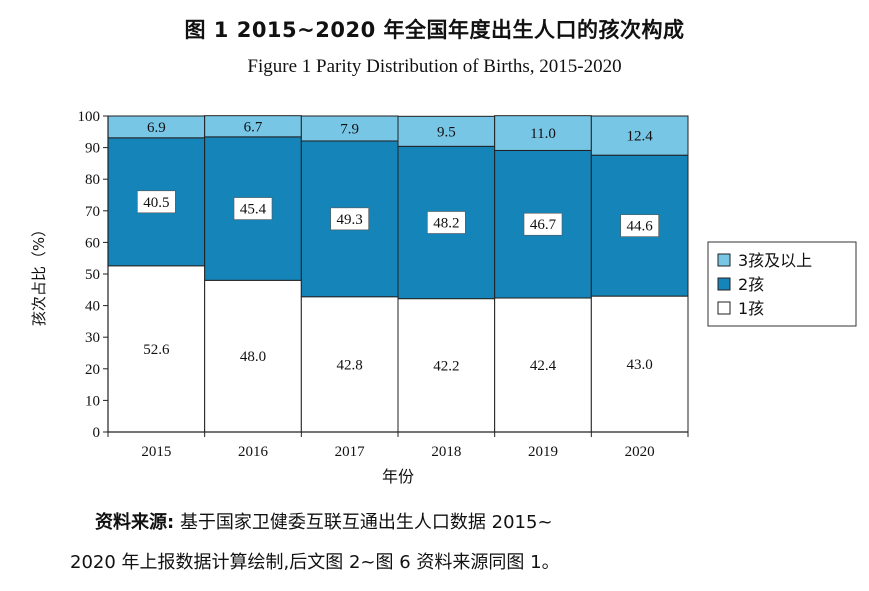  I want to click on data-label-box-2017-second, so click(349, 219).